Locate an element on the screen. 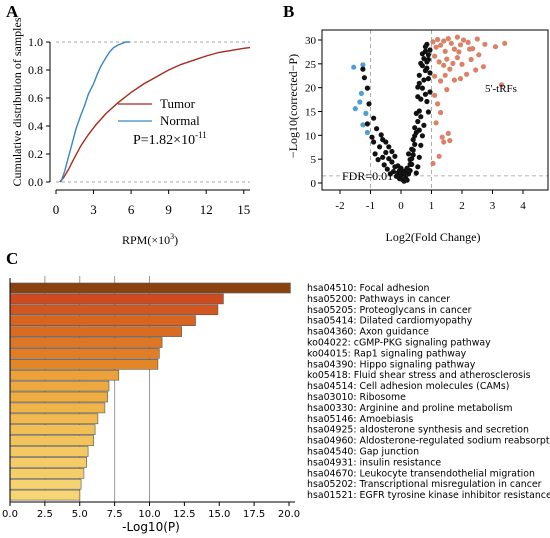 Image resolution: width=550 pixels, height=538 pixels. y-tick-label: 25 is located at coordinates (311, 65).